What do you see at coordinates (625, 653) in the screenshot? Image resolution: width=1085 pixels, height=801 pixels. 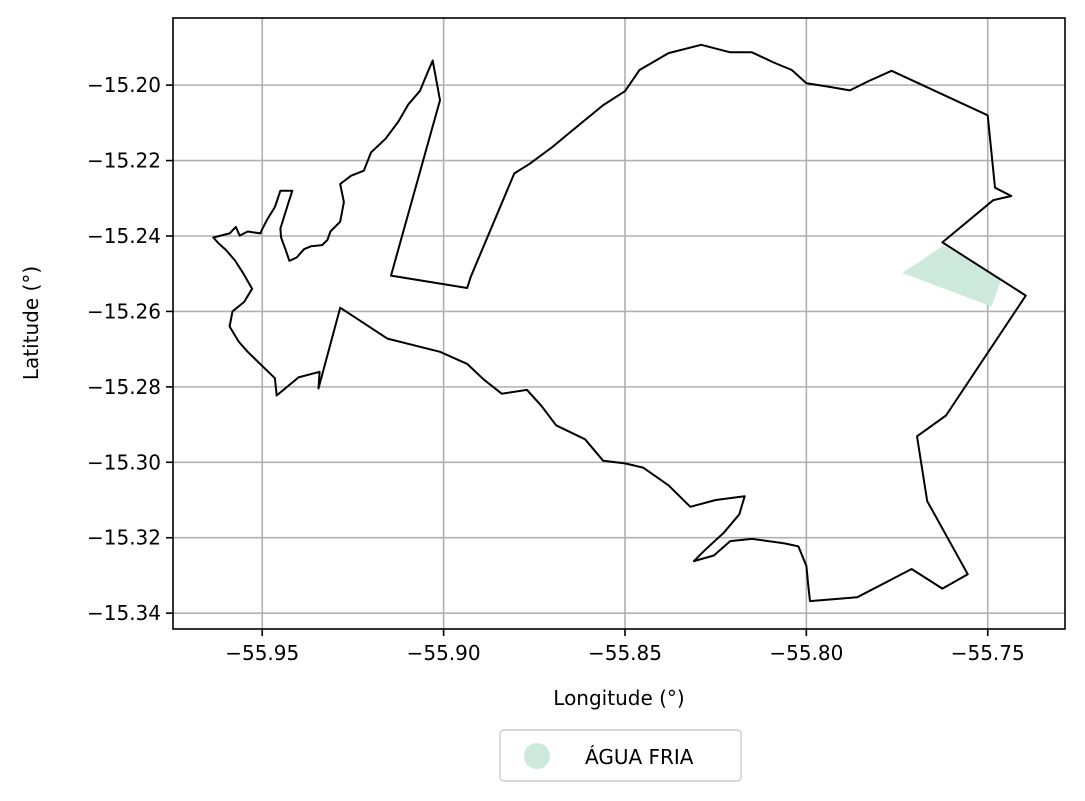 I see `x-tick-label-2: −55.85` at bounding box center [625, 653].